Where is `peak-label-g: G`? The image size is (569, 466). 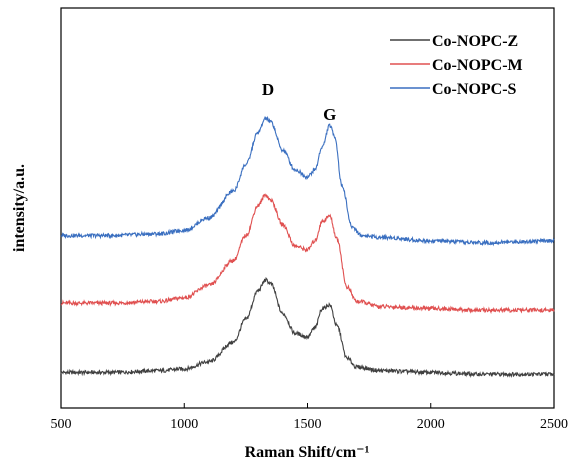
peak-label-g: G is located at coordinates (329, 114).